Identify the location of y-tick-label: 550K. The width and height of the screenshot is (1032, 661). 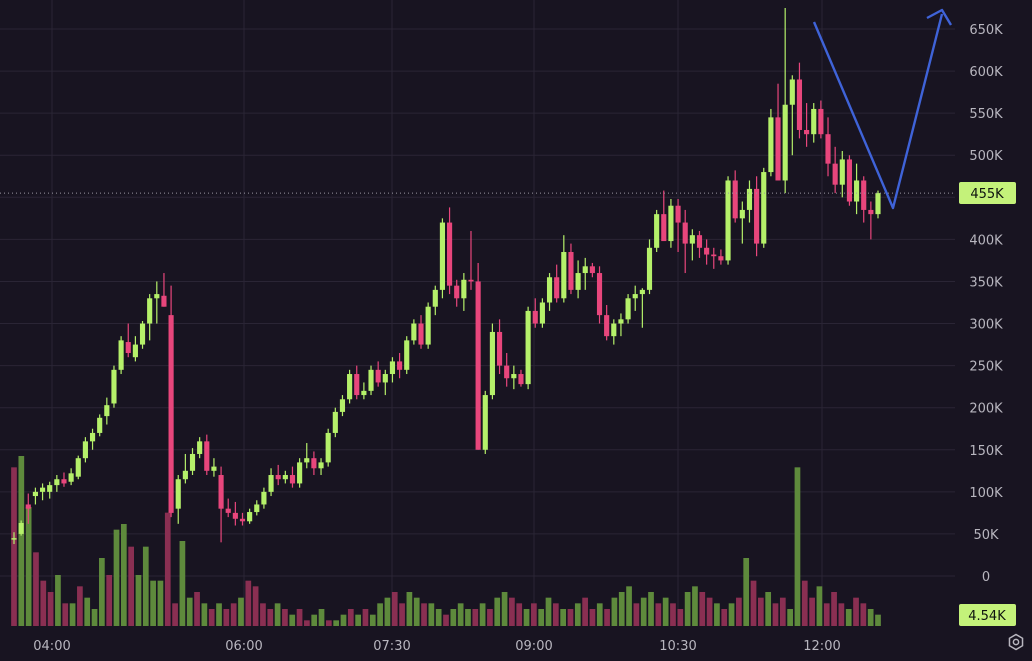
(986, 114).